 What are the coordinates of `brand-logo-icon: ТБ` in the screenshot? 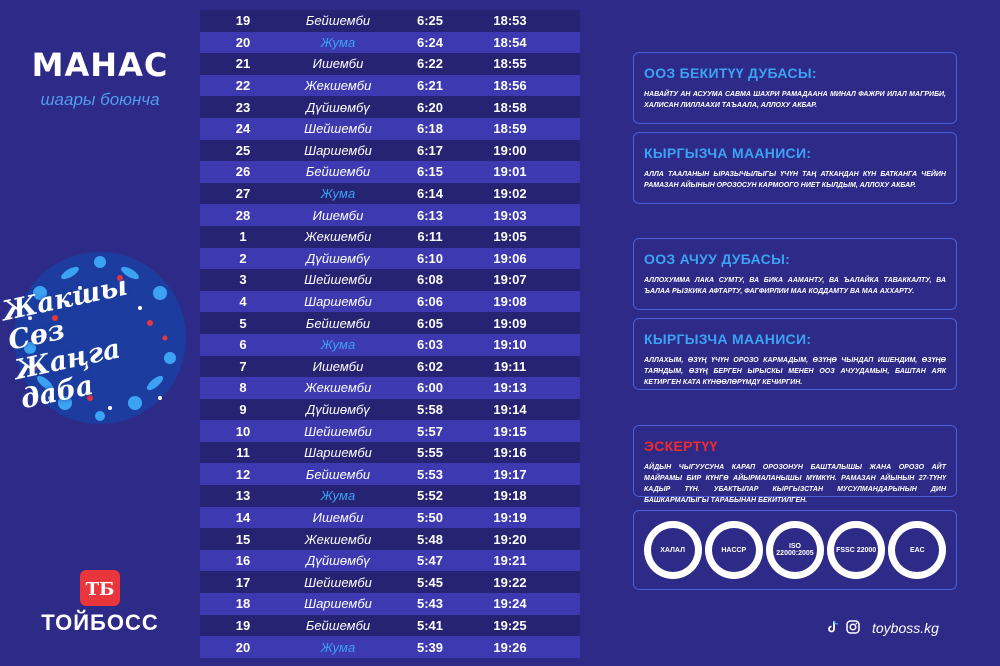 It's located at (100, 588).